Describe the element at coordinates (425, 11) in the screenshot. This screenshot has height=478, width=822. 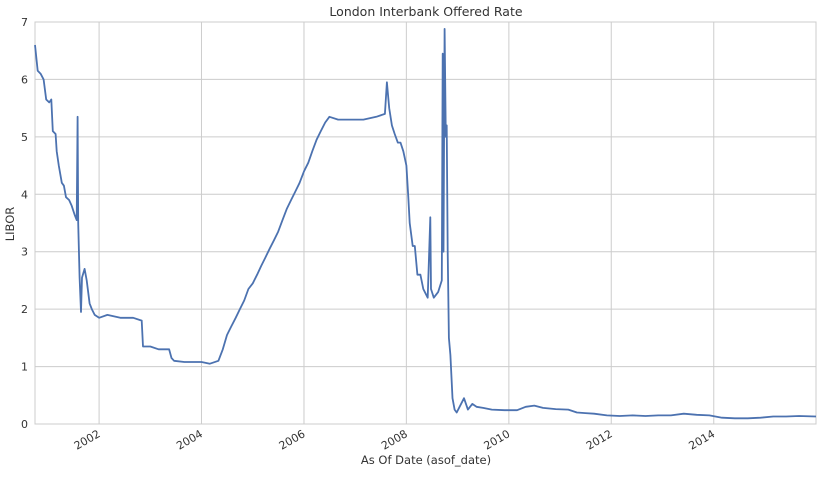
I see `chart-title: London Interbank Offered Rate` at that location.